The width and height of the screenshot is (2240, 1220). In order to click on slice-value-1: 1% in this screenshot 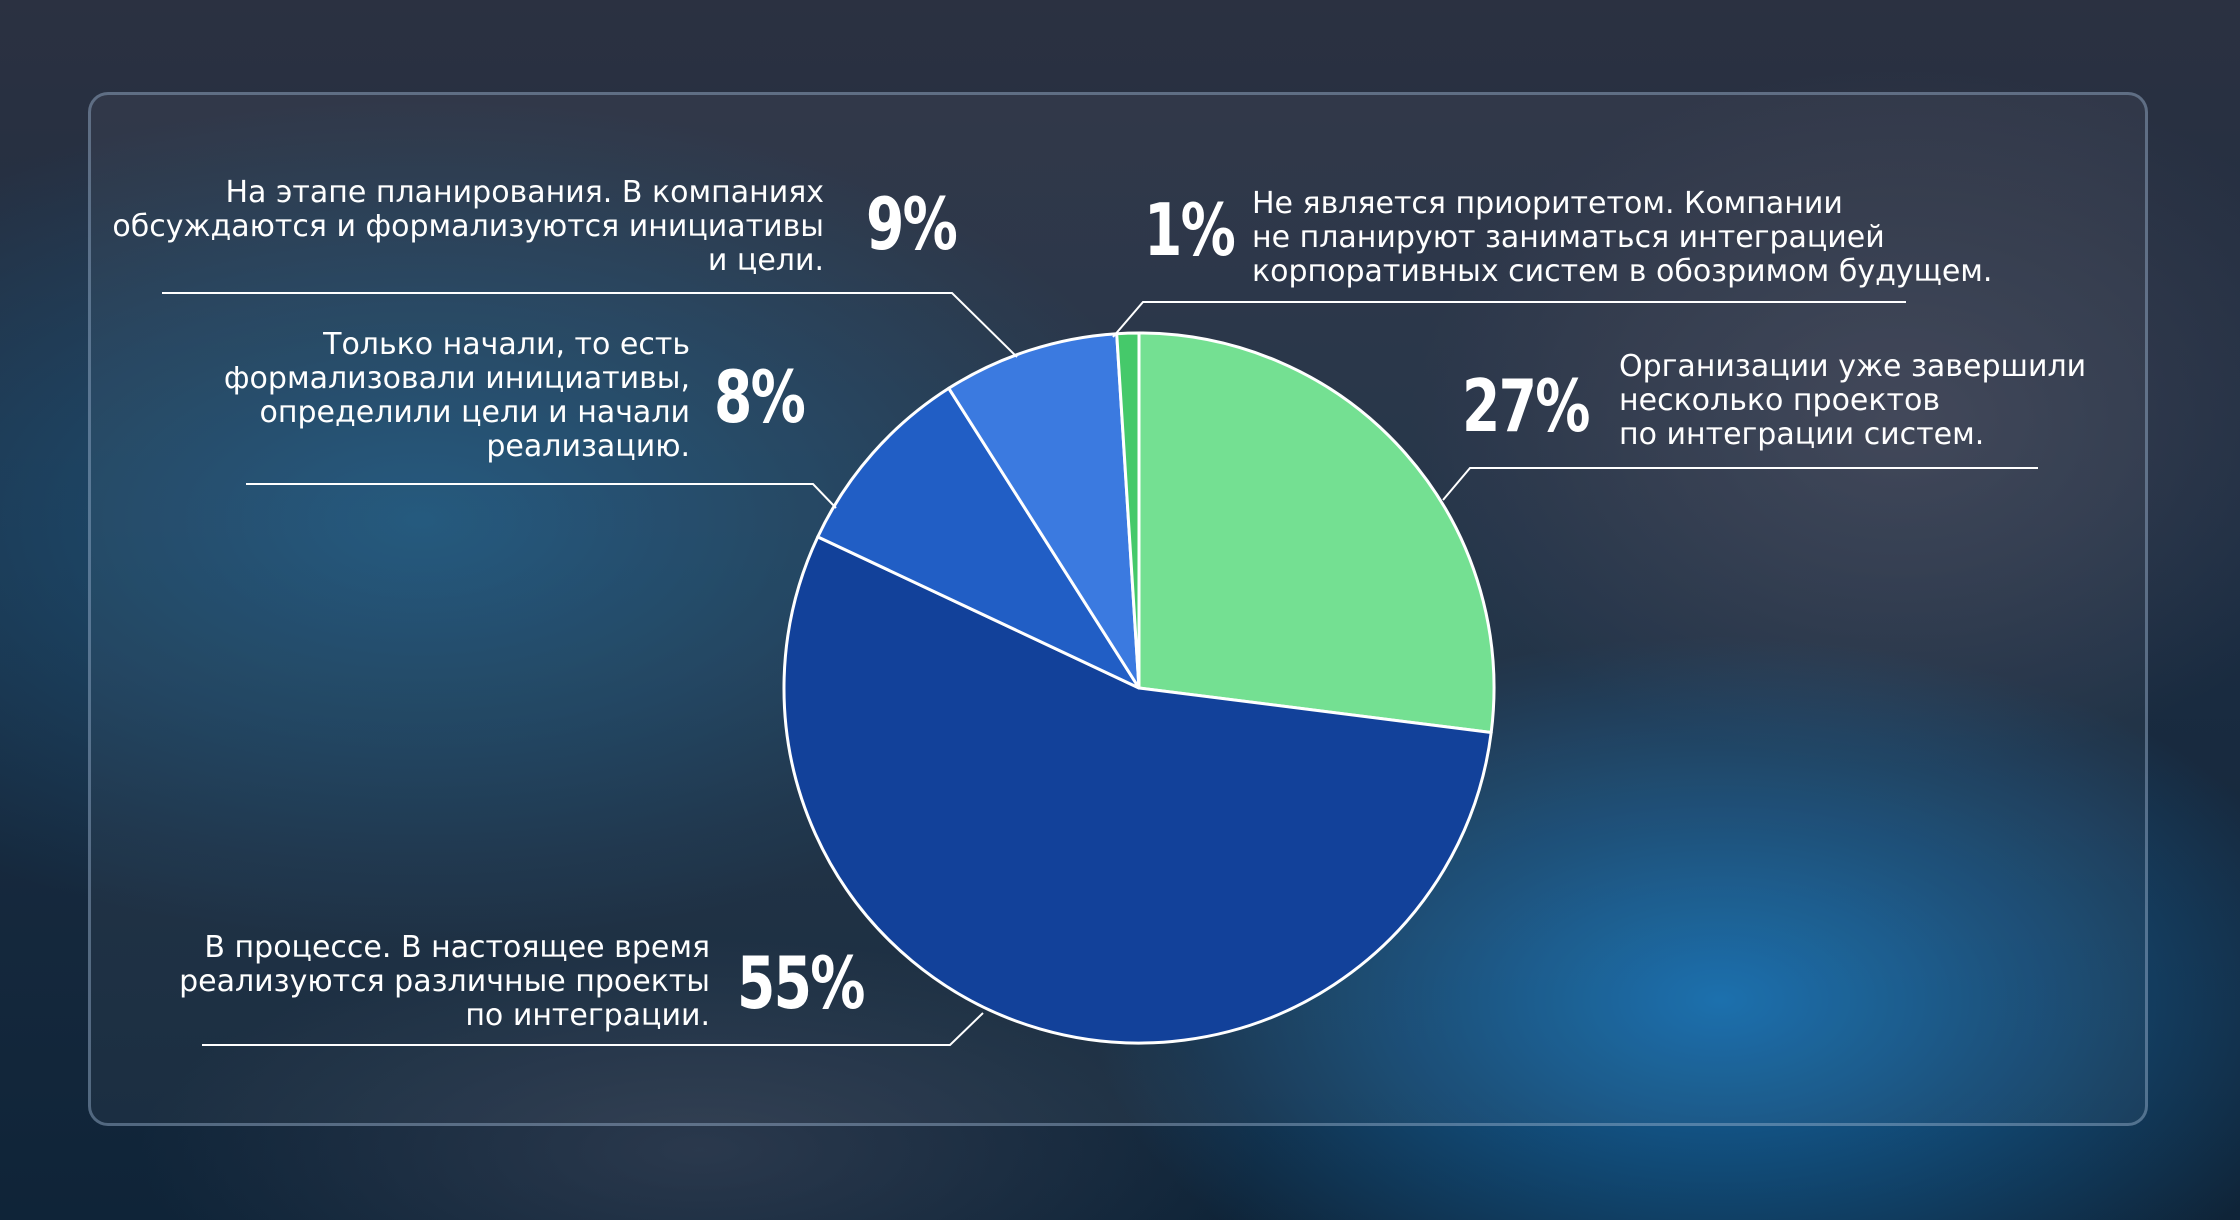, I will do `click(1190, 230)`.